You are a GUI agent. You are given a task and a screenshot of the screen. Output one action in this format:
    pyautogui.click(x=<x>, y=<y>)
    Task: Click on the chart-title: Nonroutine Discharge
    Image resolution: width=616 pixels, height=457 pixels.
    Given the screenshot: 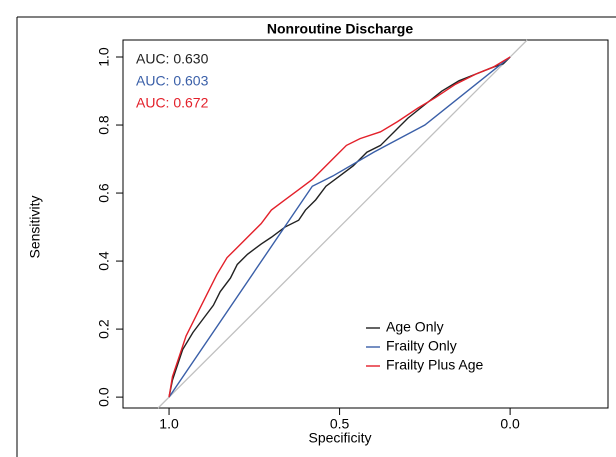 What is the action you would take?
    pyautogui.click(x=340, y=29)
    